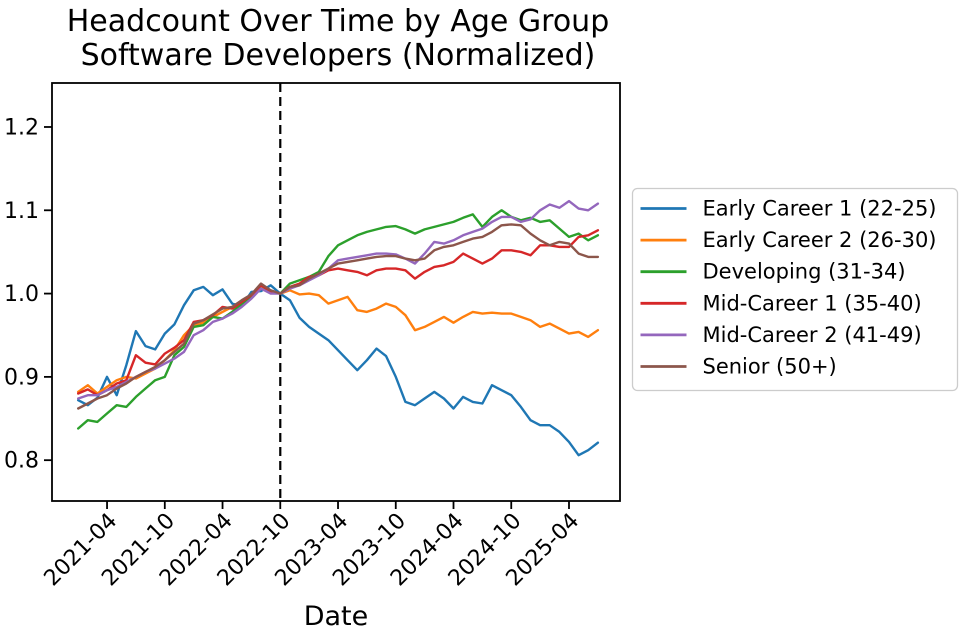  I want to click on chart-title-line1: Headcount Over Time by Age Group, so click(338, 21).